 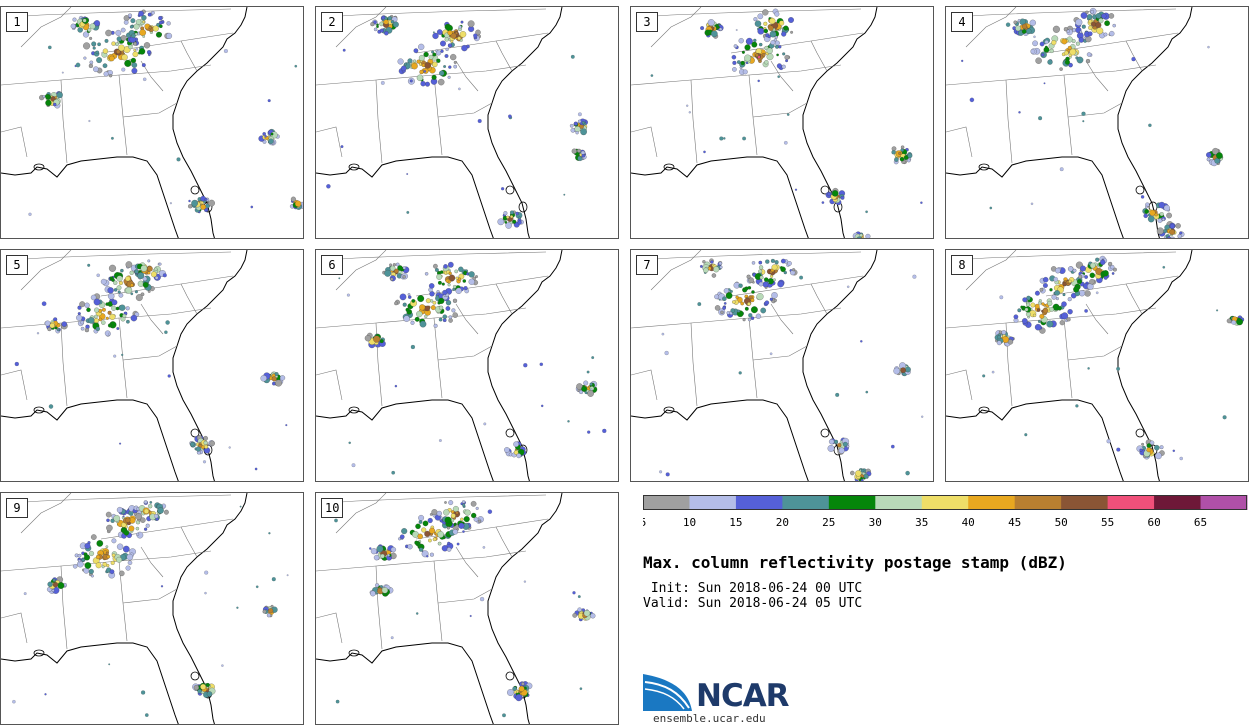 What do you see at coordinates (405, 683) in the screenshot?
I see `gulf-coastline` at bounding box center [405, 683].